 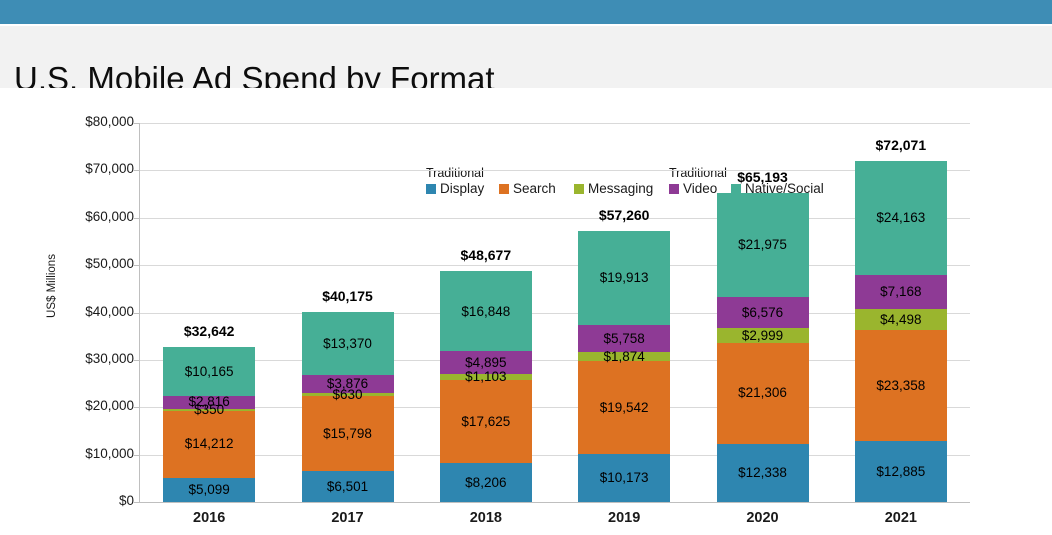 I want to click on x-axis-tick-label: 2019, so click(x=624, y=518).